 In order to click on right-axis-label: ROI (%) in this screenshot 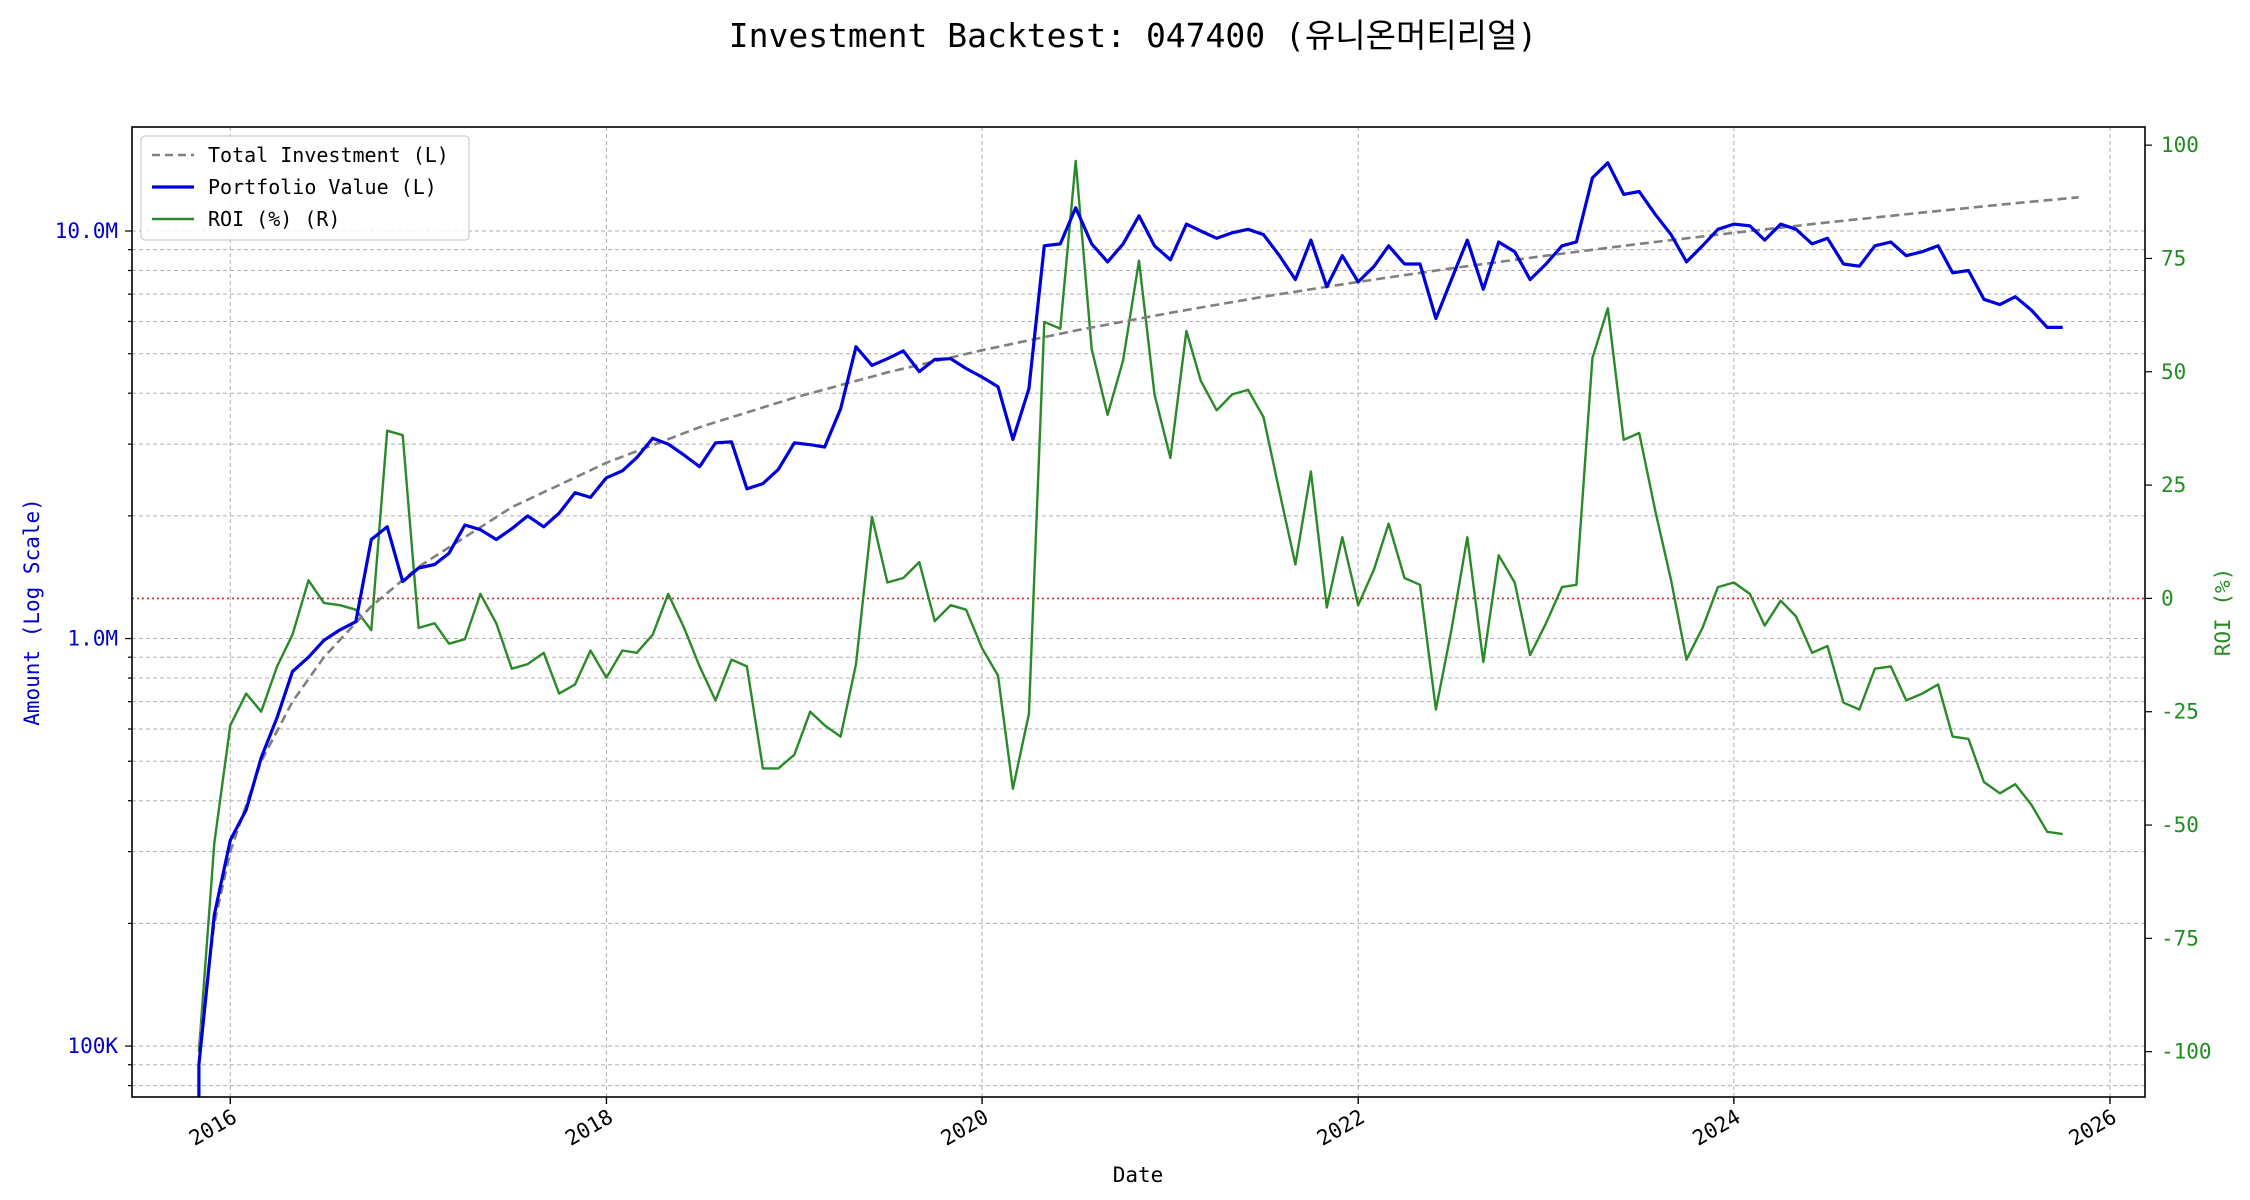, I will do `click(2223, 612)`.